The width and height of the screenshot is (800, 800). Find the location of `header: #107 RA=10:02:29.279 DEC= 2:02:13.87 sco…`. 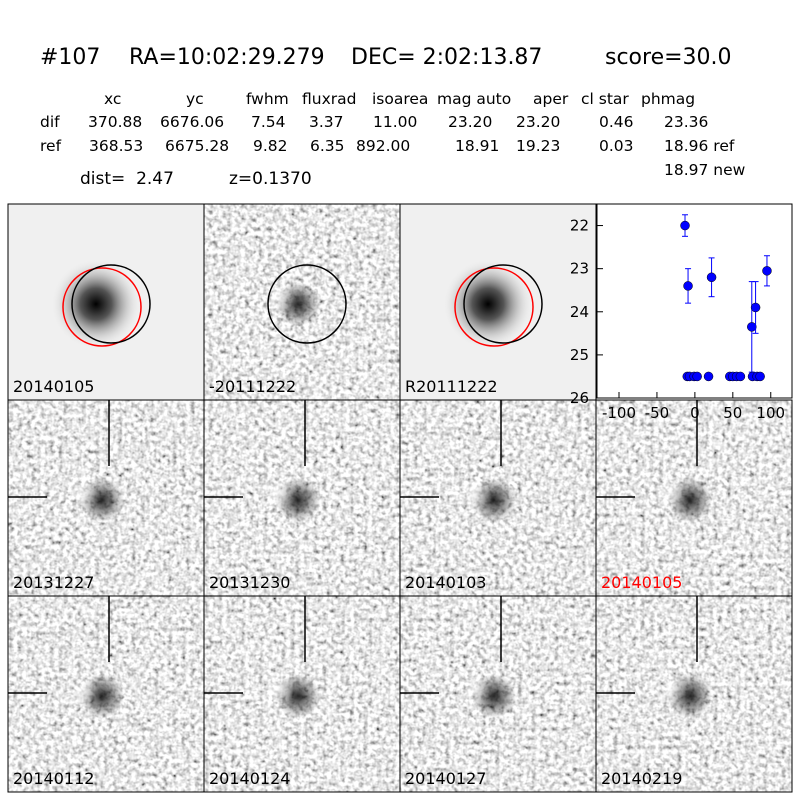

header: #107 RA=10:02:29.279 DEC= 2:02:13.87 sco… is located at coordinates (386, 57).